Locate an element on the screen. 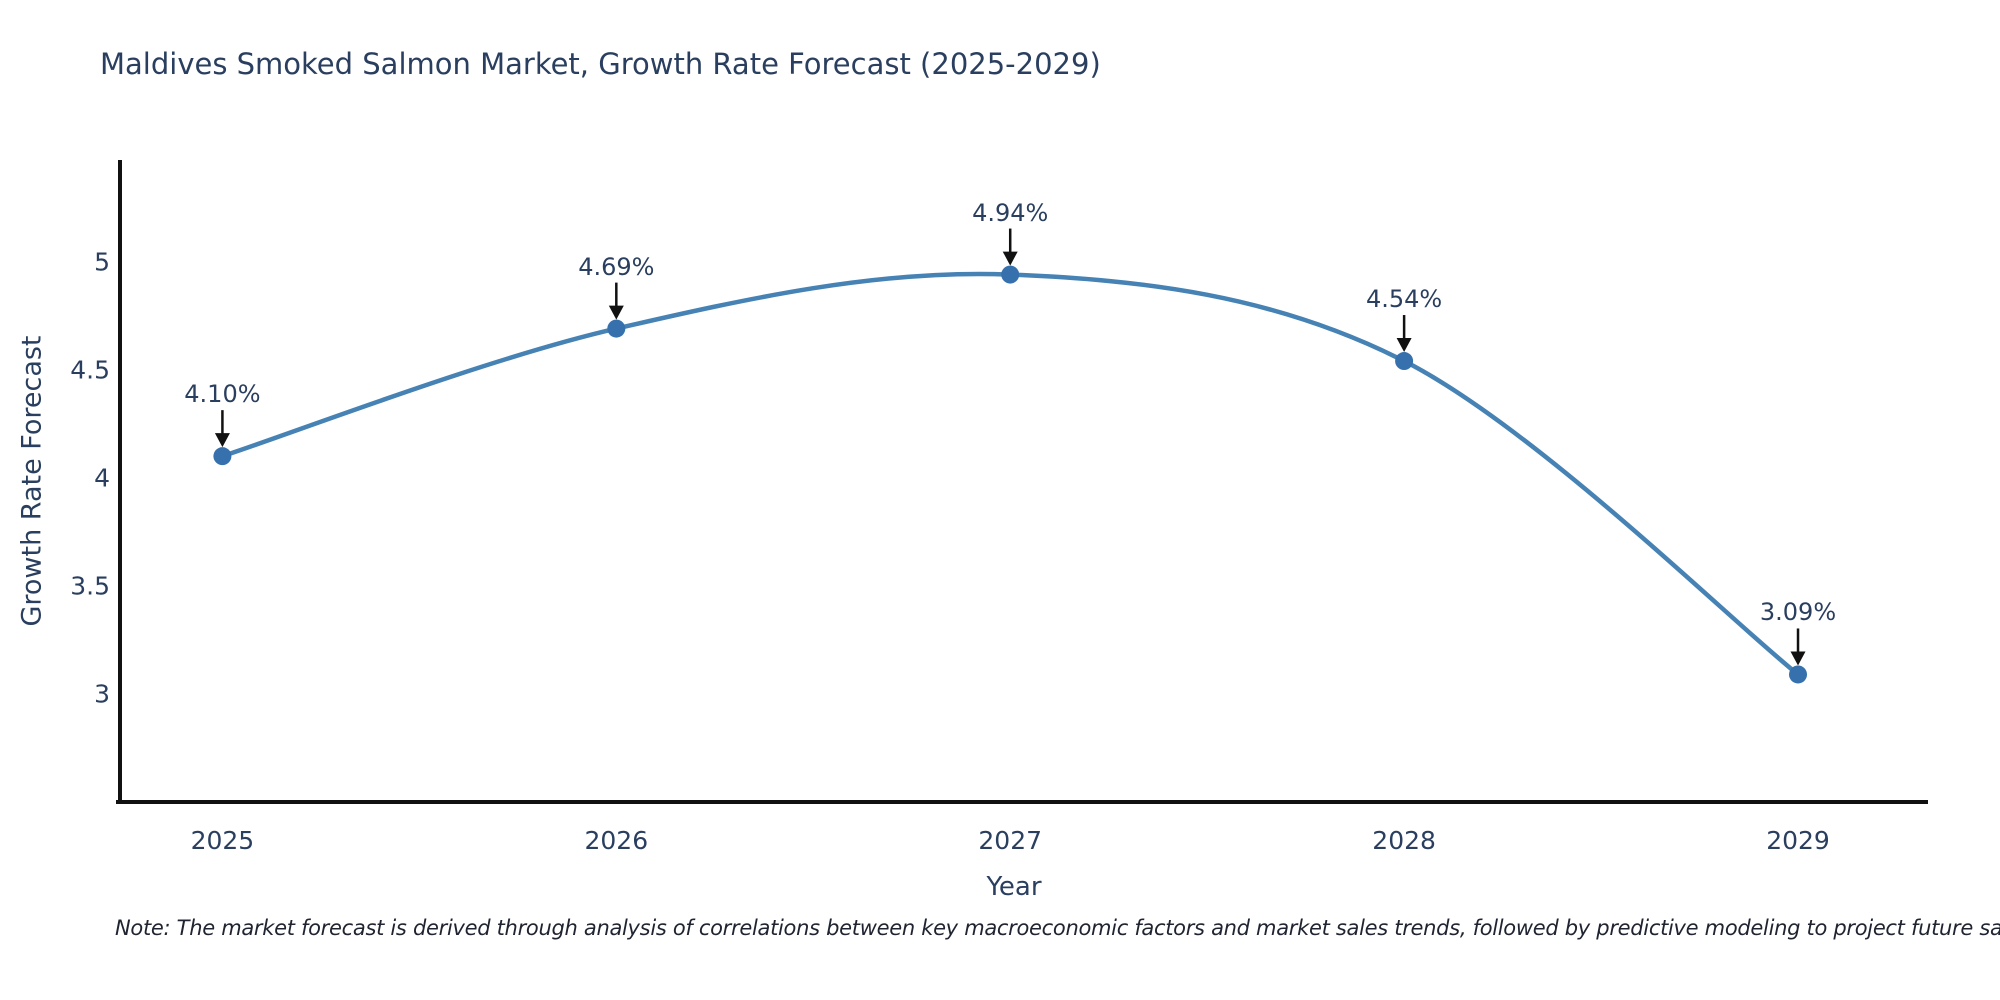  y-tick-label: 3 is located at coordinates (102, 694).